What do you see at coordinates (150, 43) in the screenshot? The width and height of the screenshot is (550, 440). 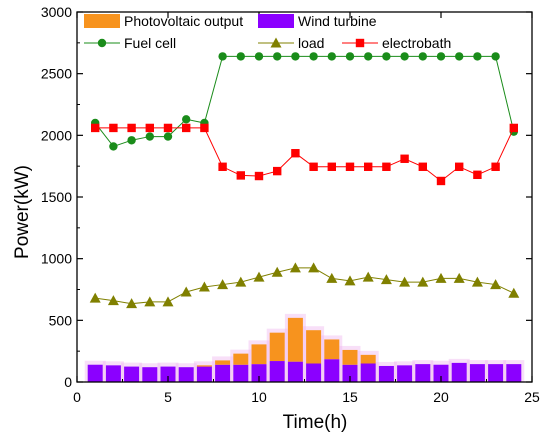 I see `legend-label: Fuel cell` at bounding box center [150, 43].